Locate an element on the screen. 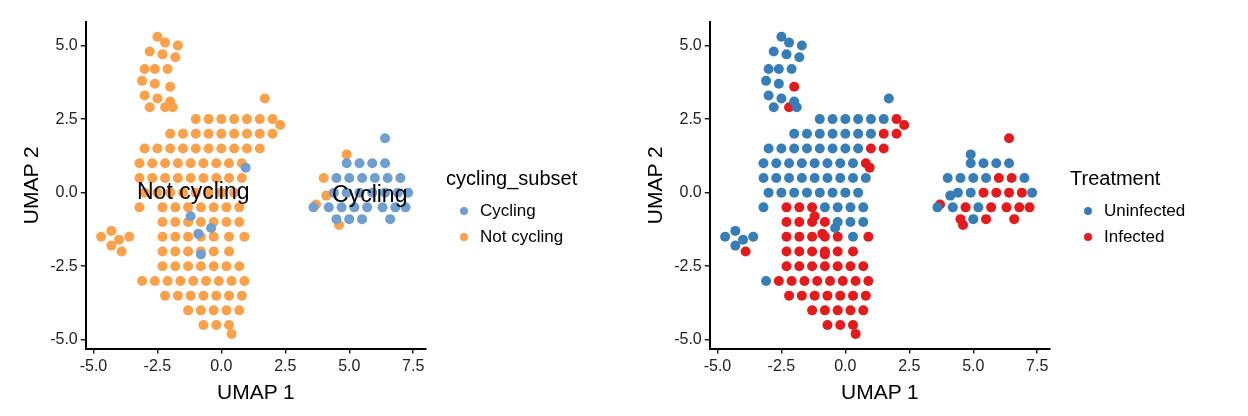 The height and width of the screenshot is (416, 1248). legend-label: Not cycling is located at coordinates (522, 236).